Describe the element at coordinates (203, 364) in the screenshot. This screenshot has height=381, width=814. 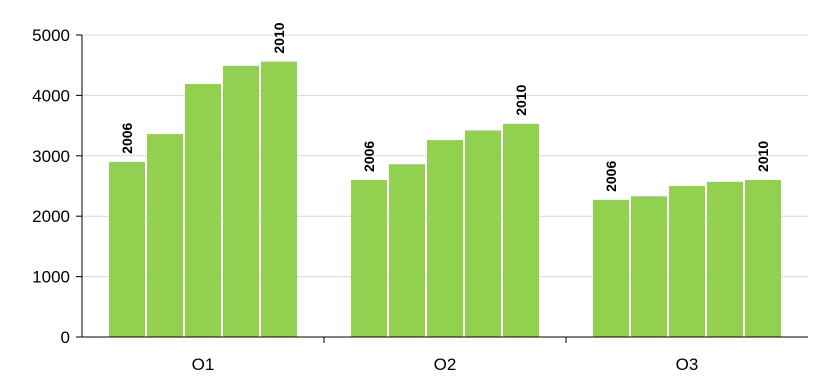
I see `x-category-label: O1` at that location.